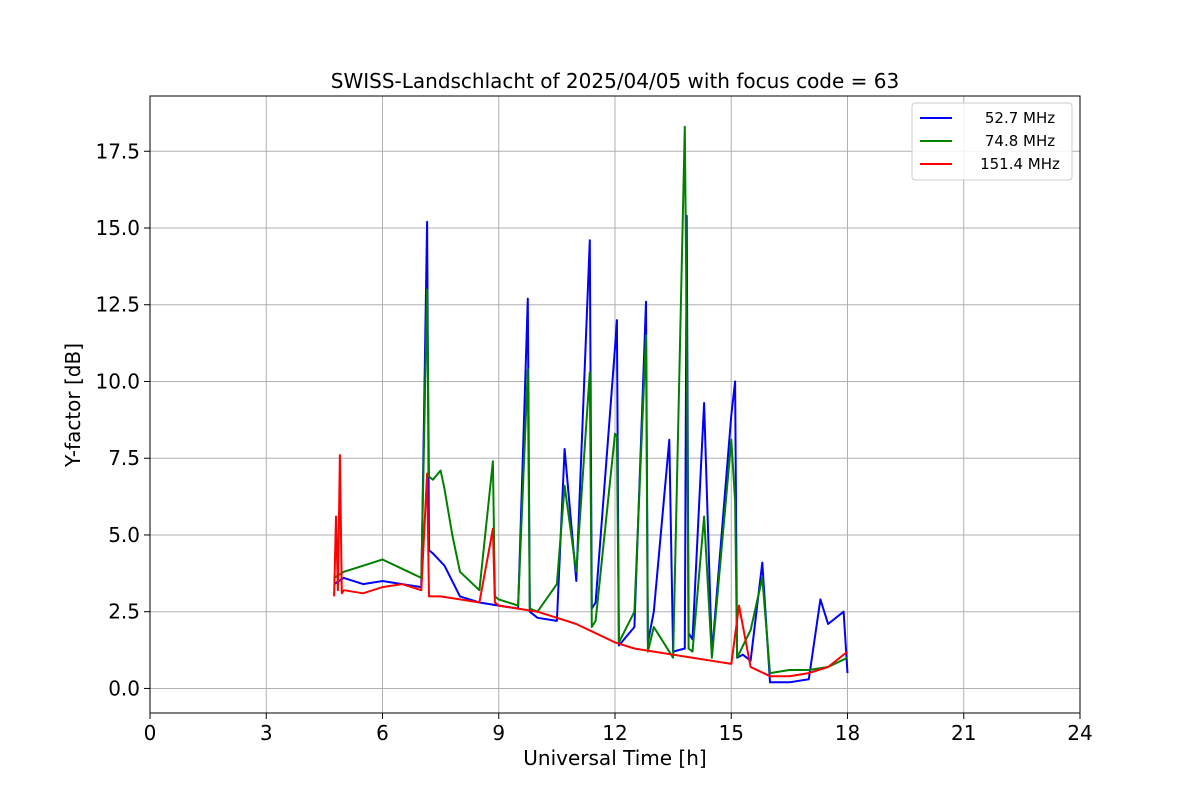 The height and width of the screenshot is (800, 1200). I want to click on x-axis-label: Universal Time [h], so click(614, 758).